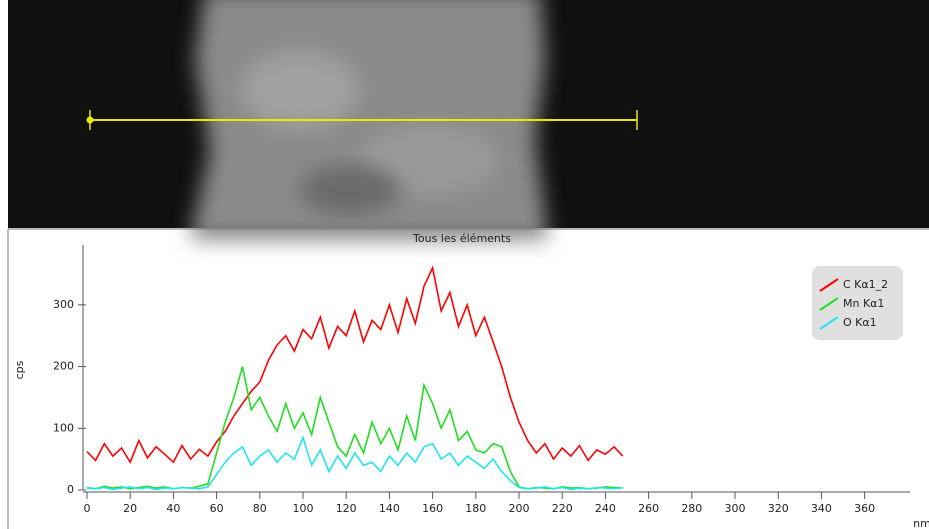 The image size is (929, 529). What do you see at coordinates (130, 508) in the screenshot?
I see `x-tick-label: 20` at bounding box center [130, 508].